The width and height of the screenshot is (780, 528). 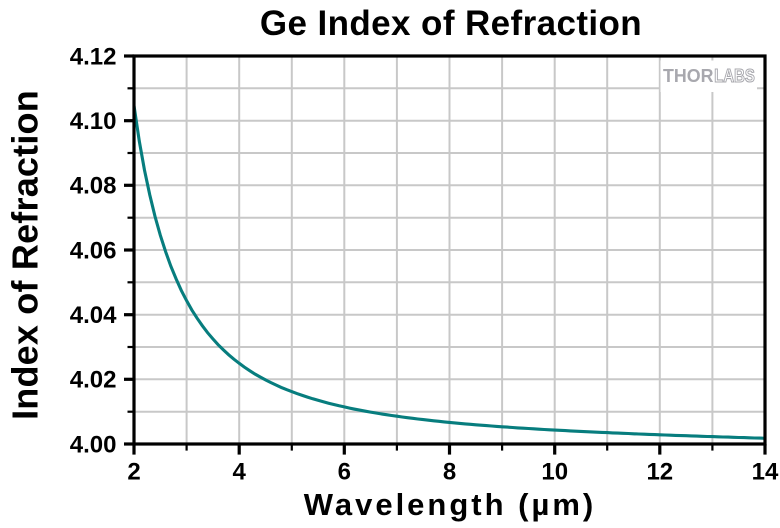 I want to click on svg-text: LABS, so click(x=734, y=76).